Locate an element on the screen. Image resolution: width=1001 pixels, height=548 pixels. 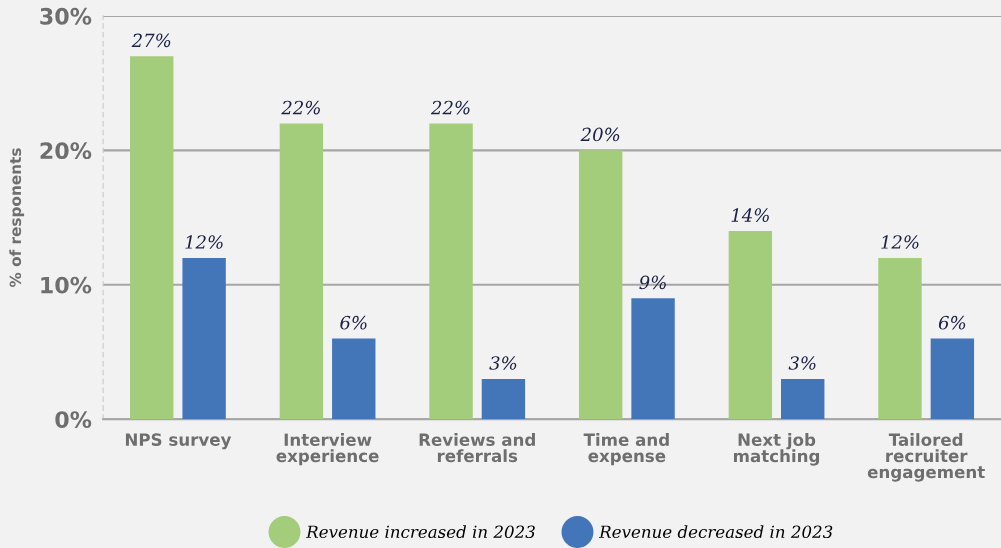
data-label: 27% is located at coordinates (151, 40).